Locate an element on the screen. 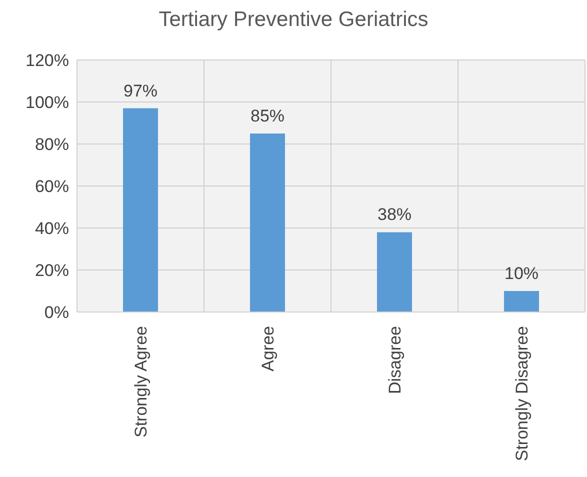 This screenshot has height=477, width=587. data-label: 85% is located at coordinates (267, 116).